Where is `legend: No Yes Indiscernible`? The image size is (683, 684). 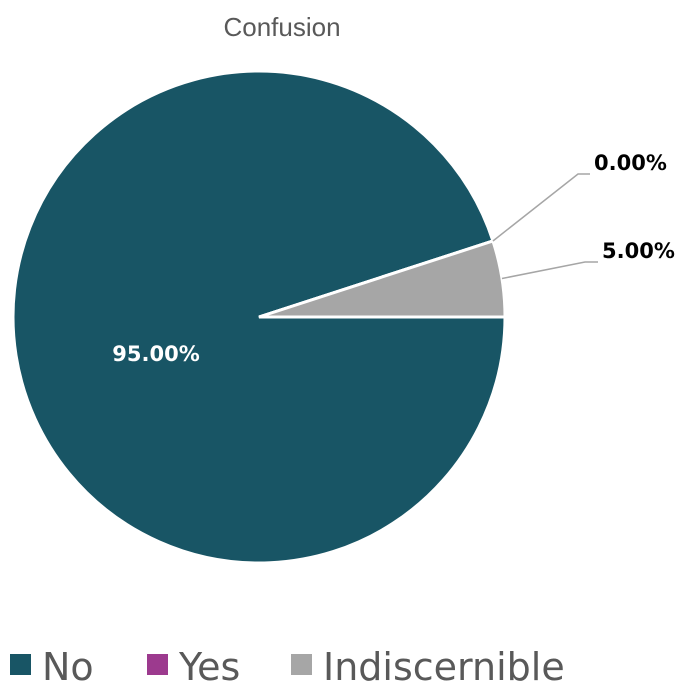 legend: No Yes Indiscernible is located at coordinates (287, 664).